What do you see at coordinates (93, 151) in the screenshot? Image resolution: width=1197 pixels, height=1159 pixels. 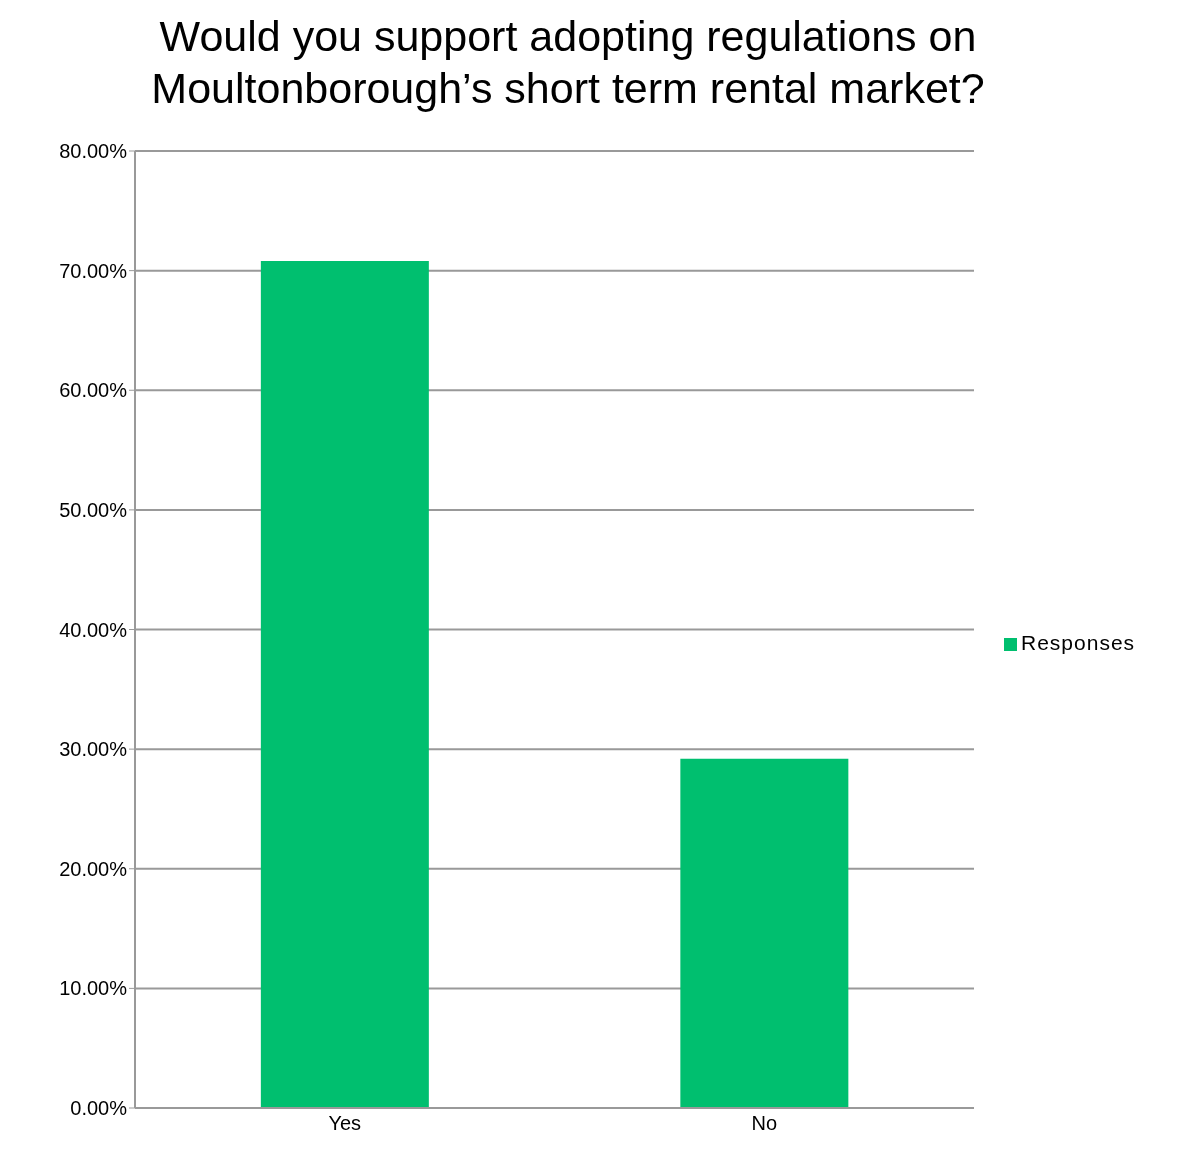 I see `y-tick-label: 80.00%` at bounding box center [93, 151].